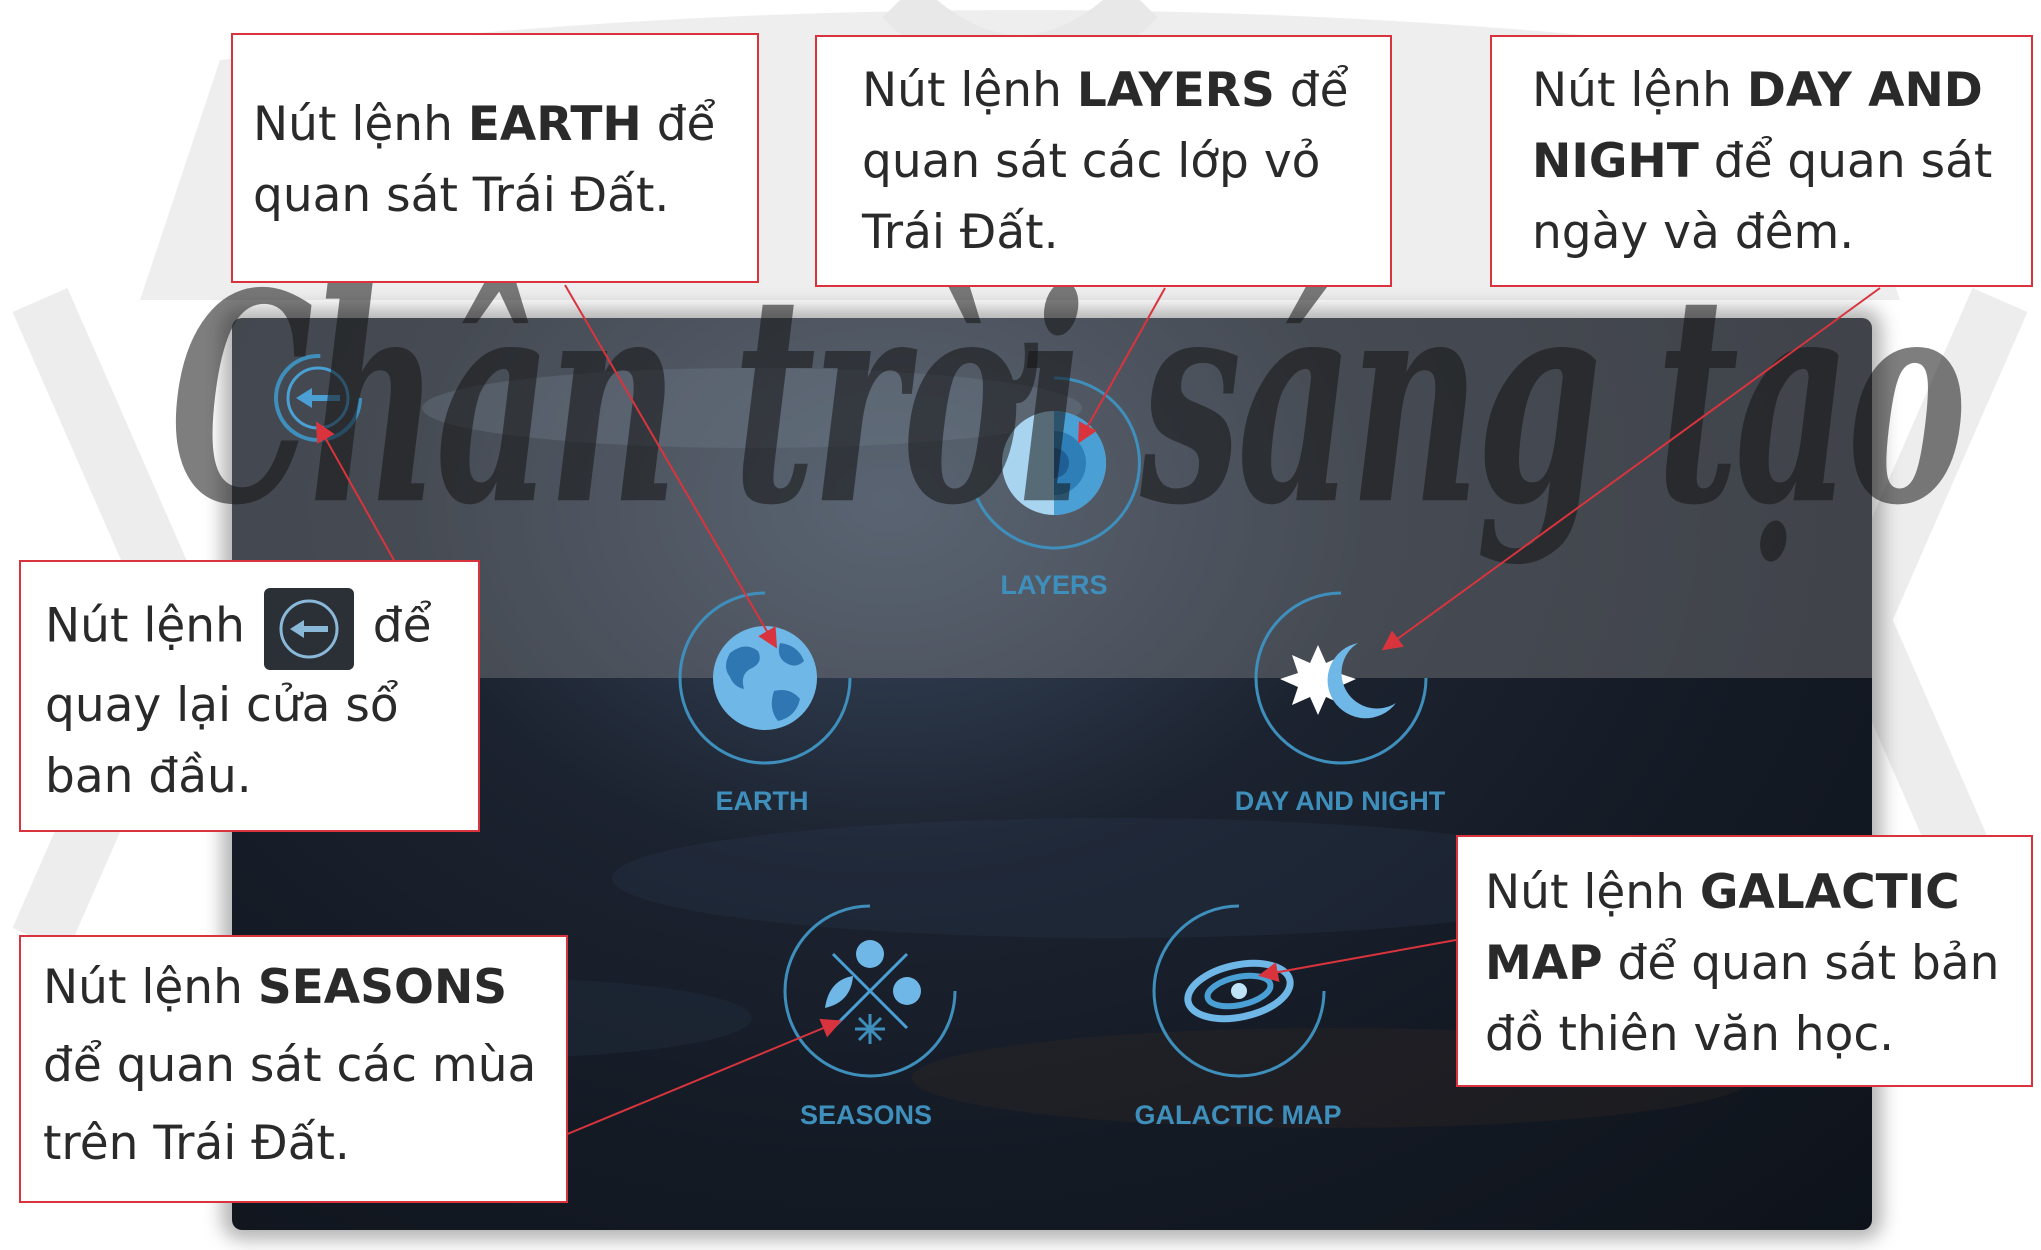  What do you see at coordinates (249, 696) in the screenshot?
I see `callout-back: Nút lệnh để quay lại cửa sổ ban đầu.` at bounding box center [249, 696].